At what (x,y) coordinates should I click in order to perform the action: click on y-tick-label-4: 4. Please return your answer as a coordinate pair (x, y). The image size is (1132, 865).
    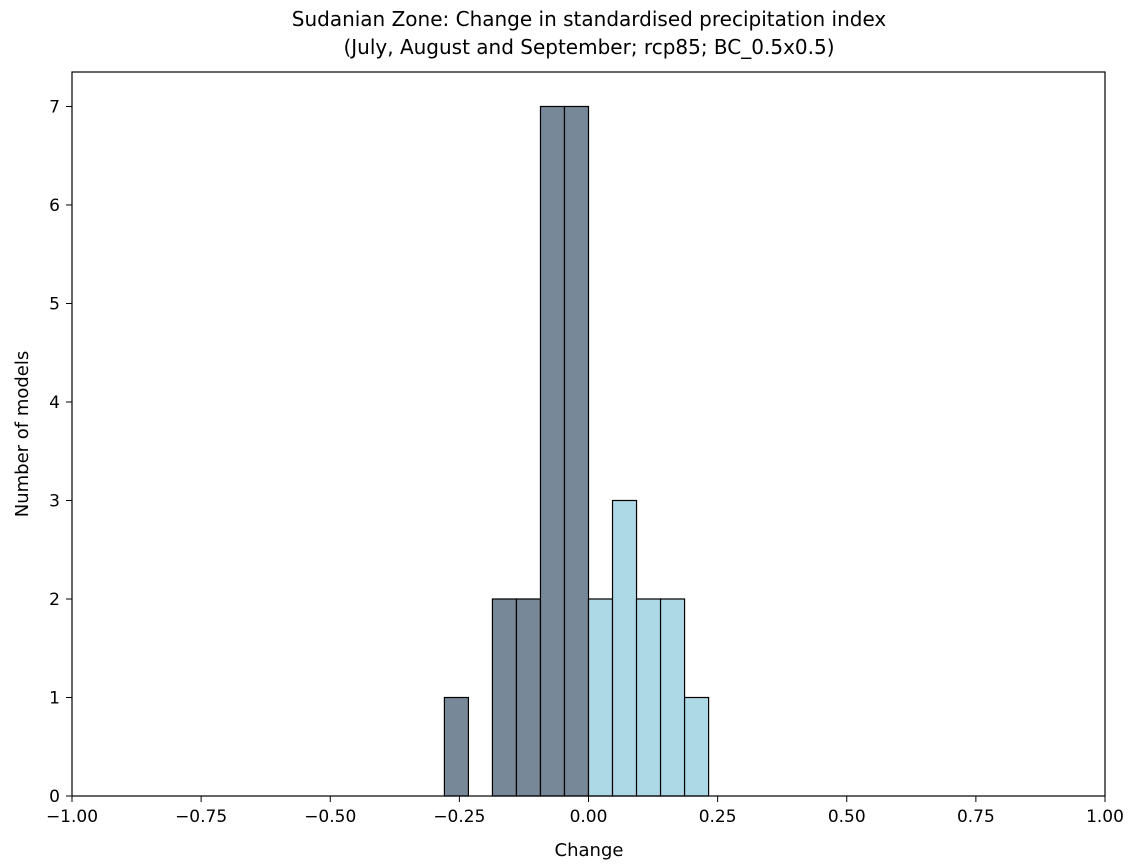
    Looking at the image, I should click on (54, 403).